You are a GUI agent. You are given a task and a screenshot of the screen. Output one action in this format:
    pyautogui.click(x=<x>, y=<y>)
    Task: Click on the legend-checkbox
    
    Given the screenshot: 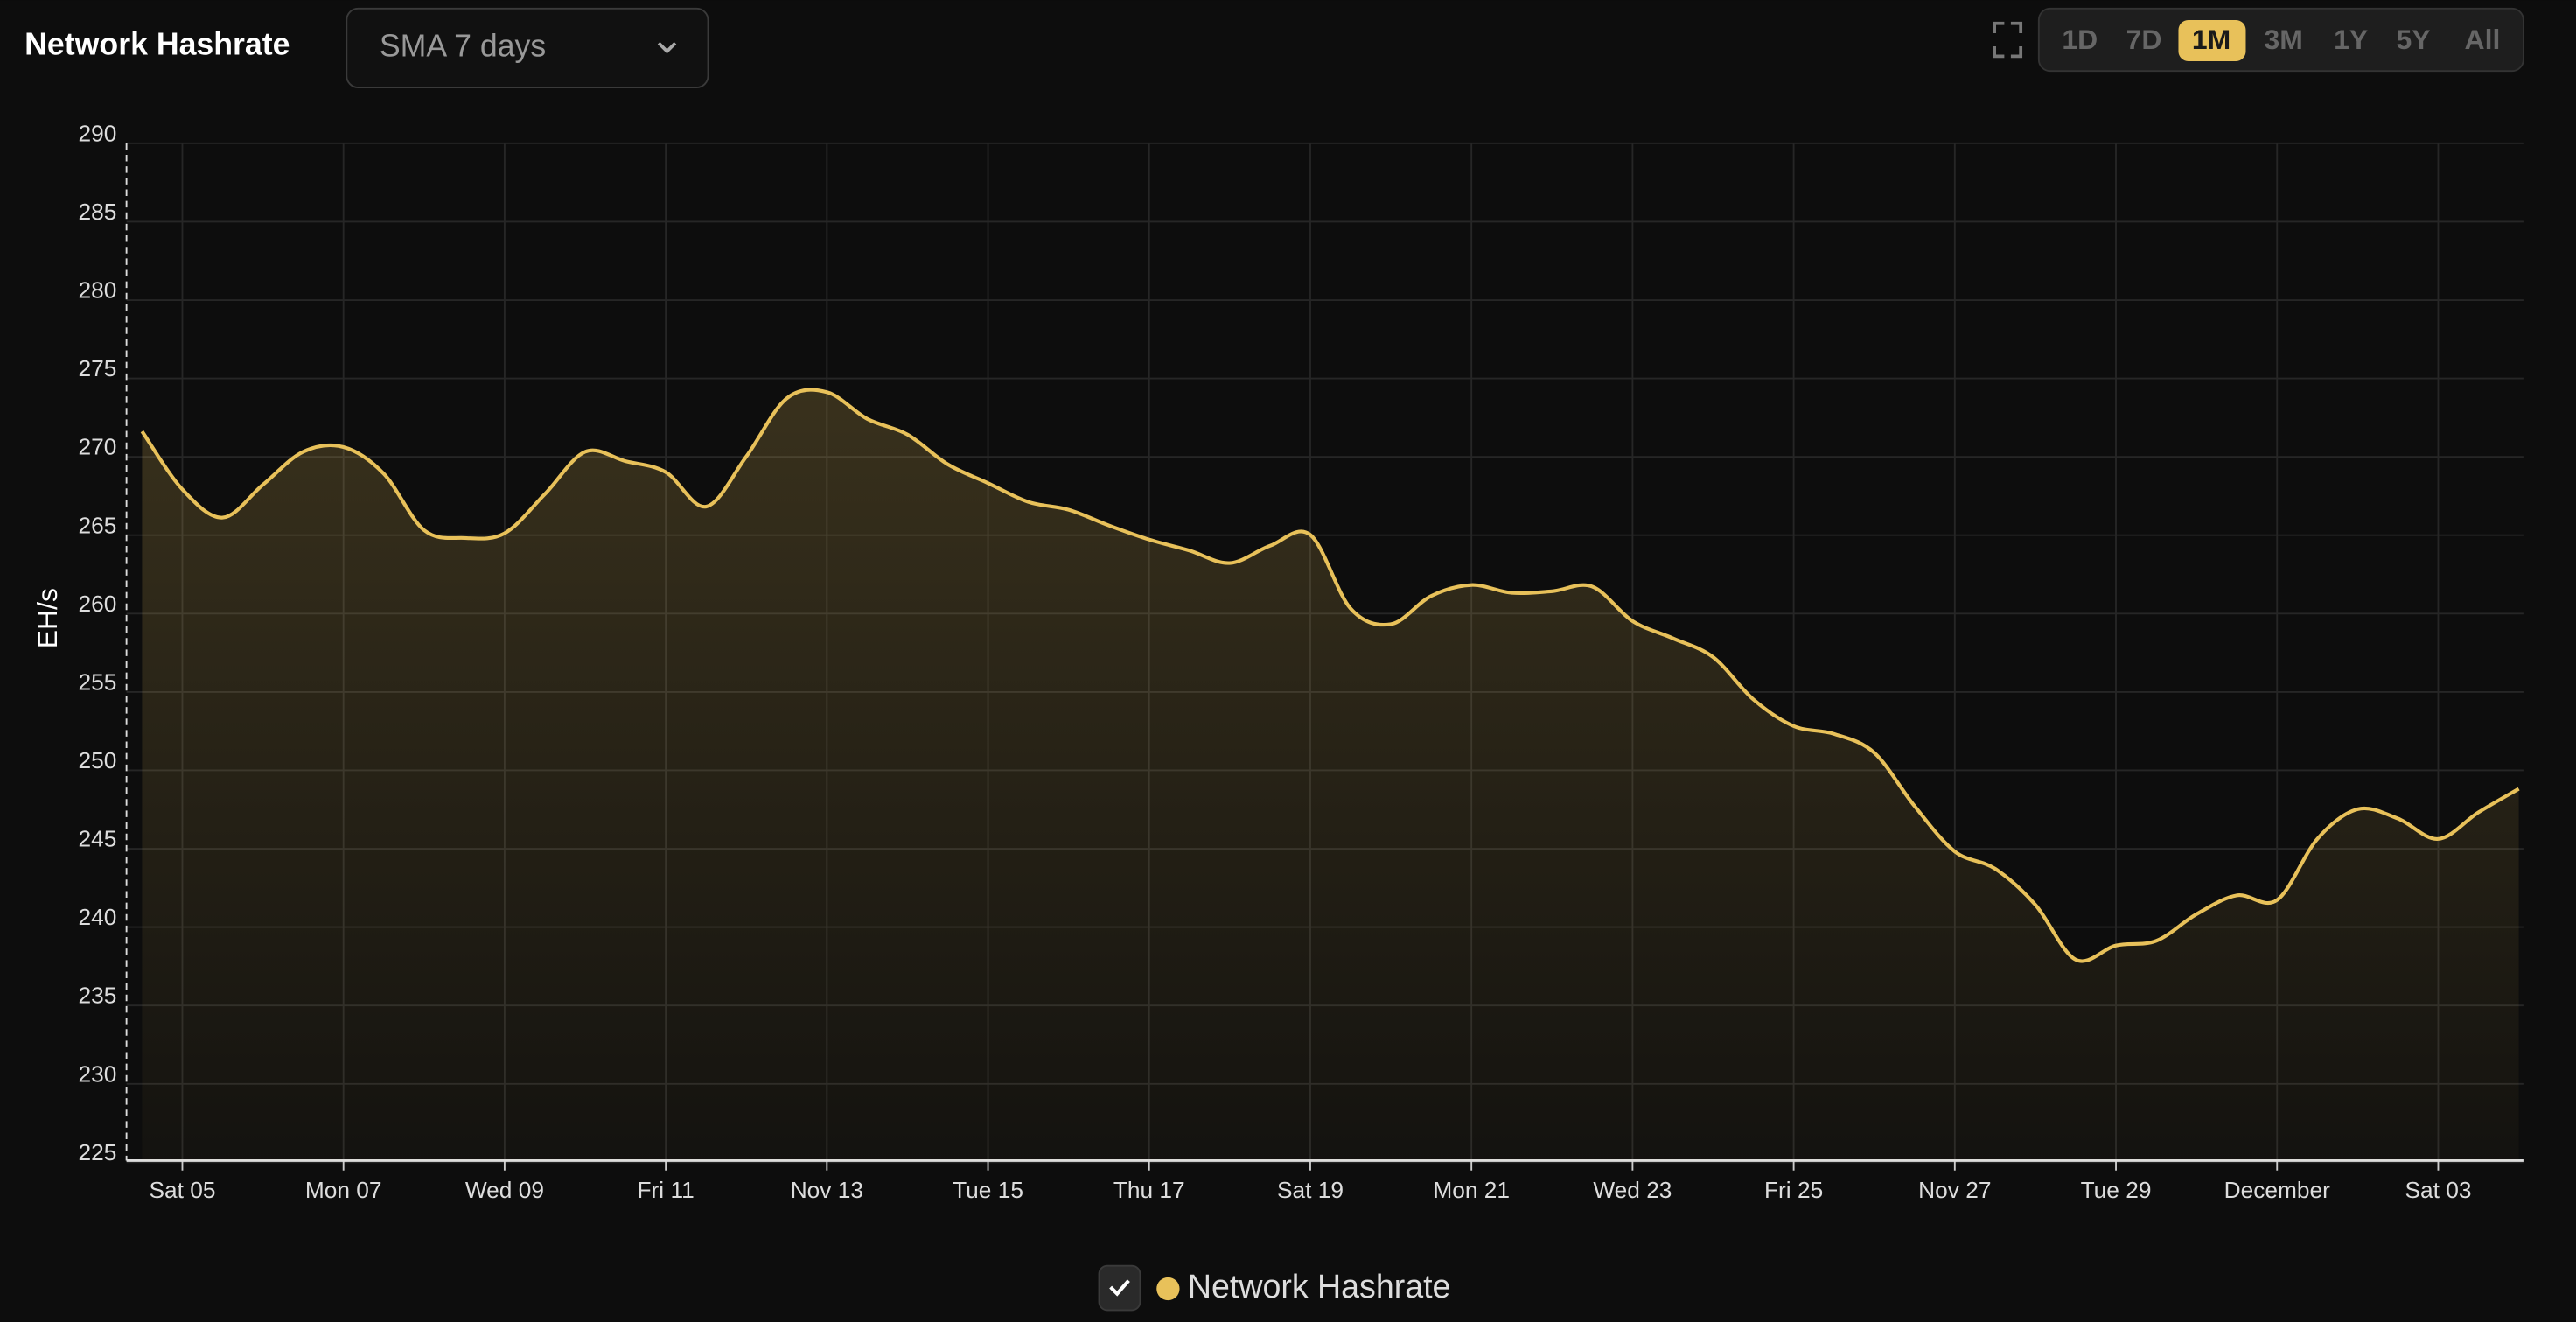 What is the action you would take?
    pyautogui.click(x=1119, y=1288)
    